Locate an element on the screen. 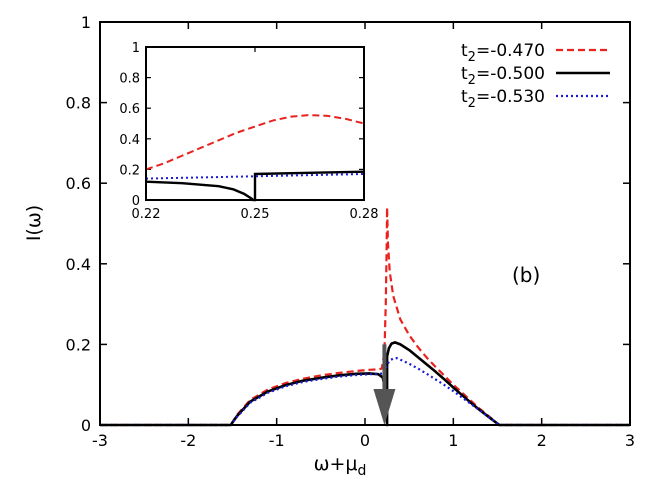  x-tick-label: 2 is located at coordinates (542, 440).